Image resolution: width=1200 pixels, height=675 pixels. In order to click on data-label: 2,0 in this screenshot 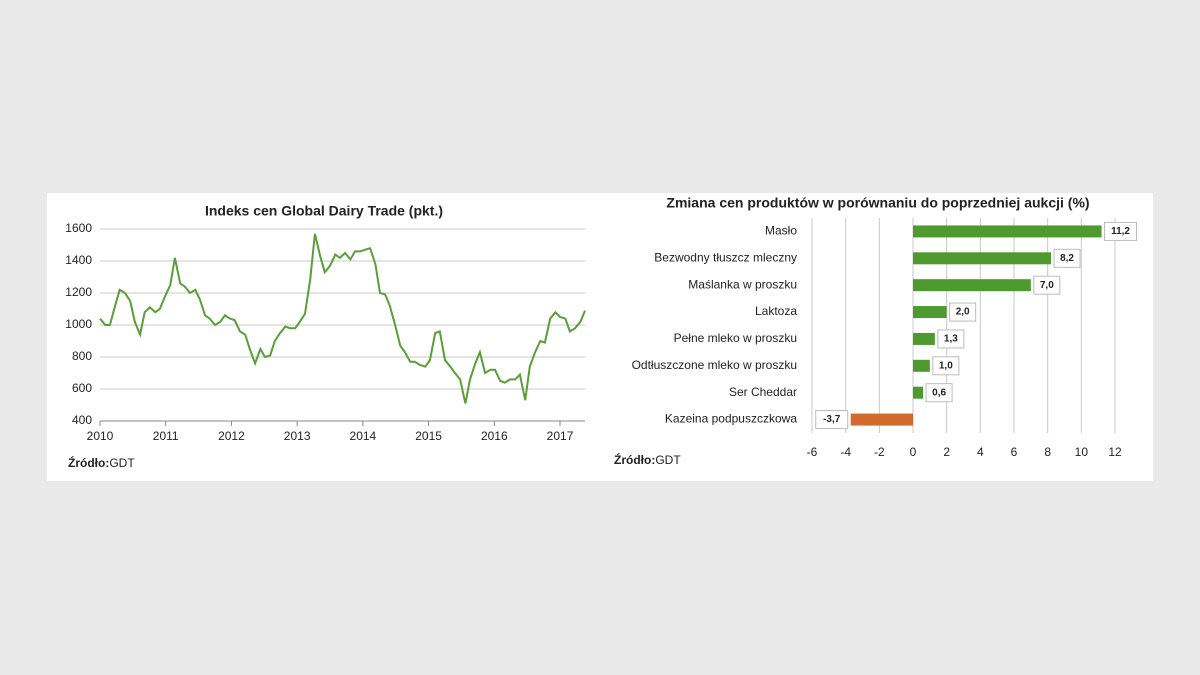, I will do `click(963, 312)`.